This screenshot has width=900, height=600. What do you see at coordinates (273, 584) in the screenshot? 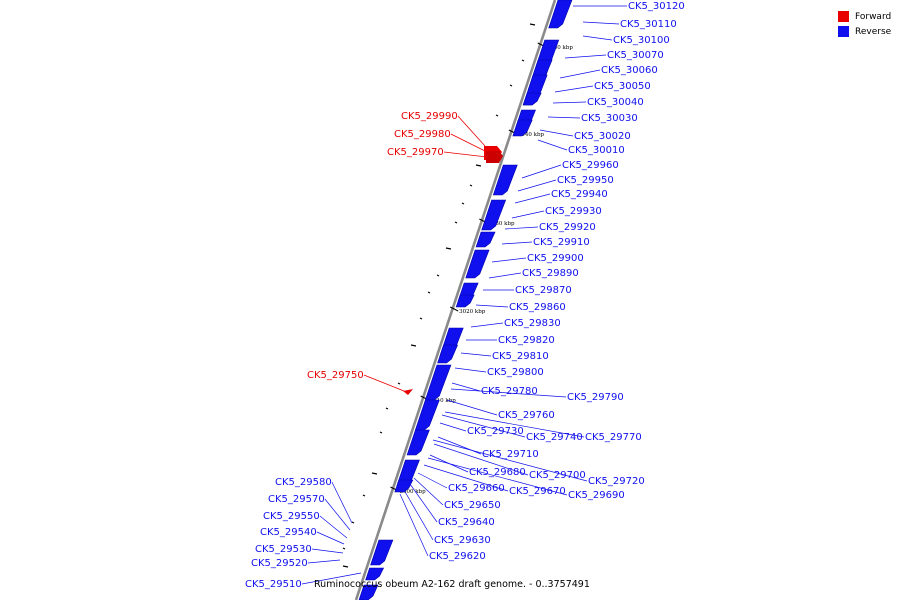
I see `gene-label-ck5-29510: CK5_29510` at bounding box center [273, 584].